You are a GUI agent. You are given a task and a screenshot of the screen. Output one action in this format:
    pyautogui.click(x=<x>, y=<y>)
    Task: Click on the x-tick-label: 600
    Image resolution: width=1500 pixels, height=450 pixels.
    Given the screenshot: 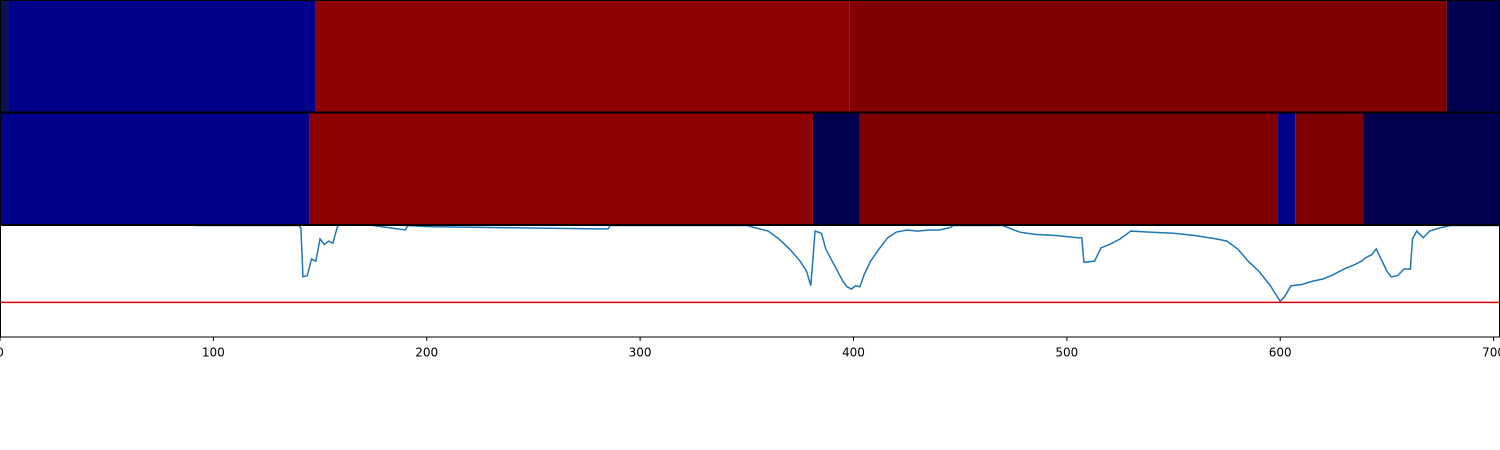 What is the action you would take?
    pyautogui.click(x=1280, y=353)
    